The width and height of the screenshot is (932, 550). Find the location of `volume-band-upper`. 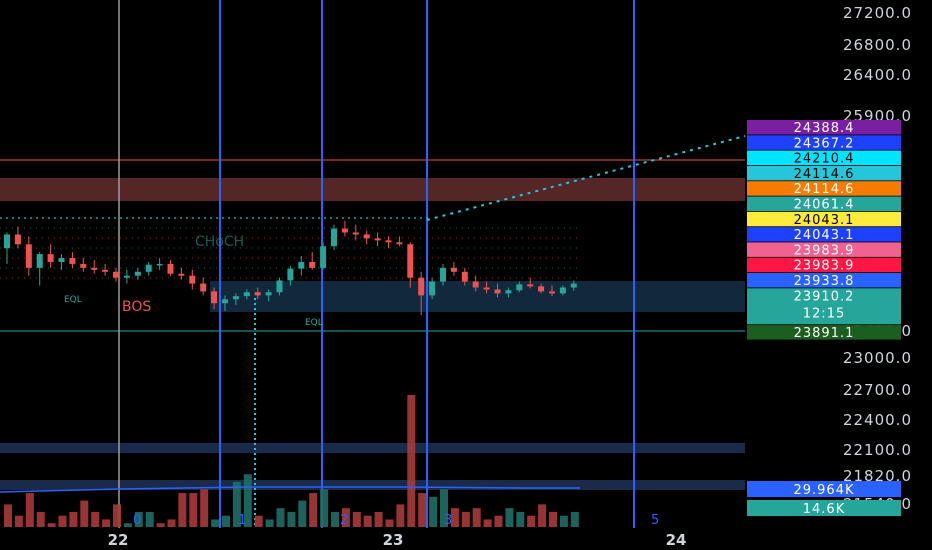

volume-band-upper is located at coordinates (372, 448).